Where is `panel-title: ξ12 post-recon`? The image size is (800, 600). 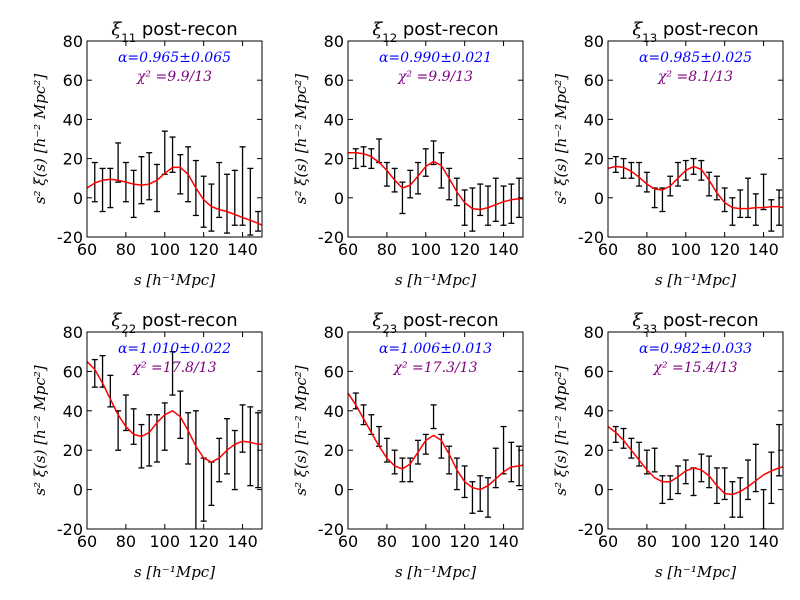 panel-title: ξ12 post-recon is located at coordinates (435, 32).